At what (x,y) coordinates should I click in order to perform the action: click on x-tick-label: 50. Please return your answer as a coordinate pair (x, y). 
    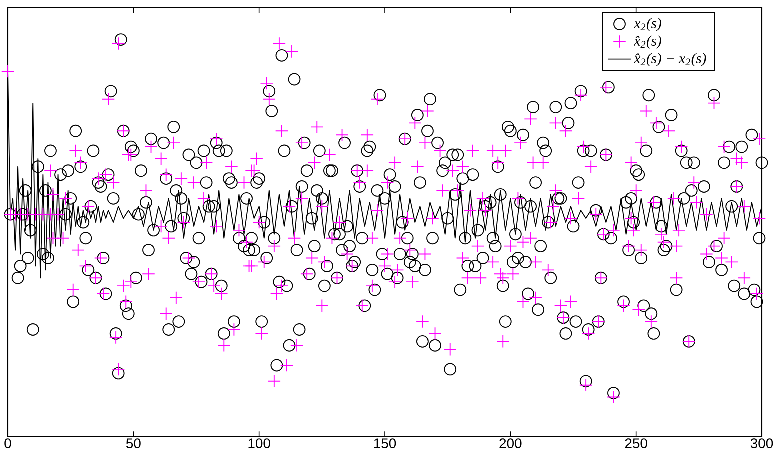
    Looking at the image, I should click on (133, 443).